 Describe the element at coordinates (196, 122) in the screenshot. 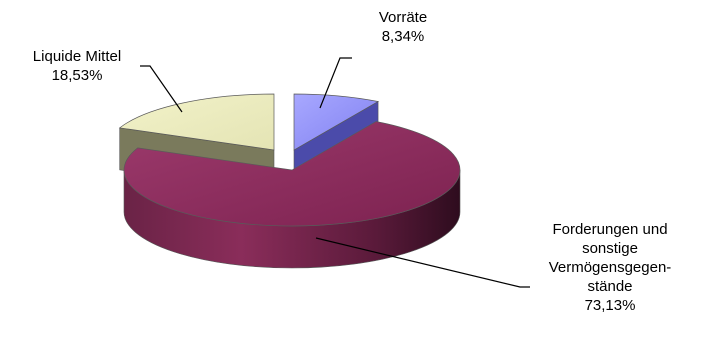

I see `slice-liquide-mittel` at that location.